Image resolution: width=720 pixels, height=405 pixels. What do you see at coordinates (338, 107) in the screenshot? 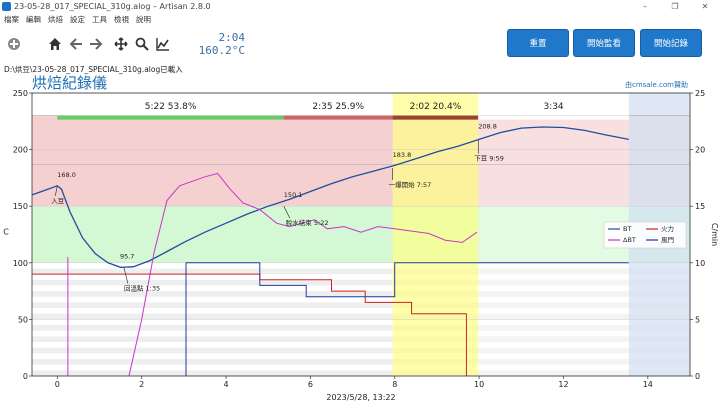
I see `phase-label: 2:35 25.9%` at bounding box center [338, 107].